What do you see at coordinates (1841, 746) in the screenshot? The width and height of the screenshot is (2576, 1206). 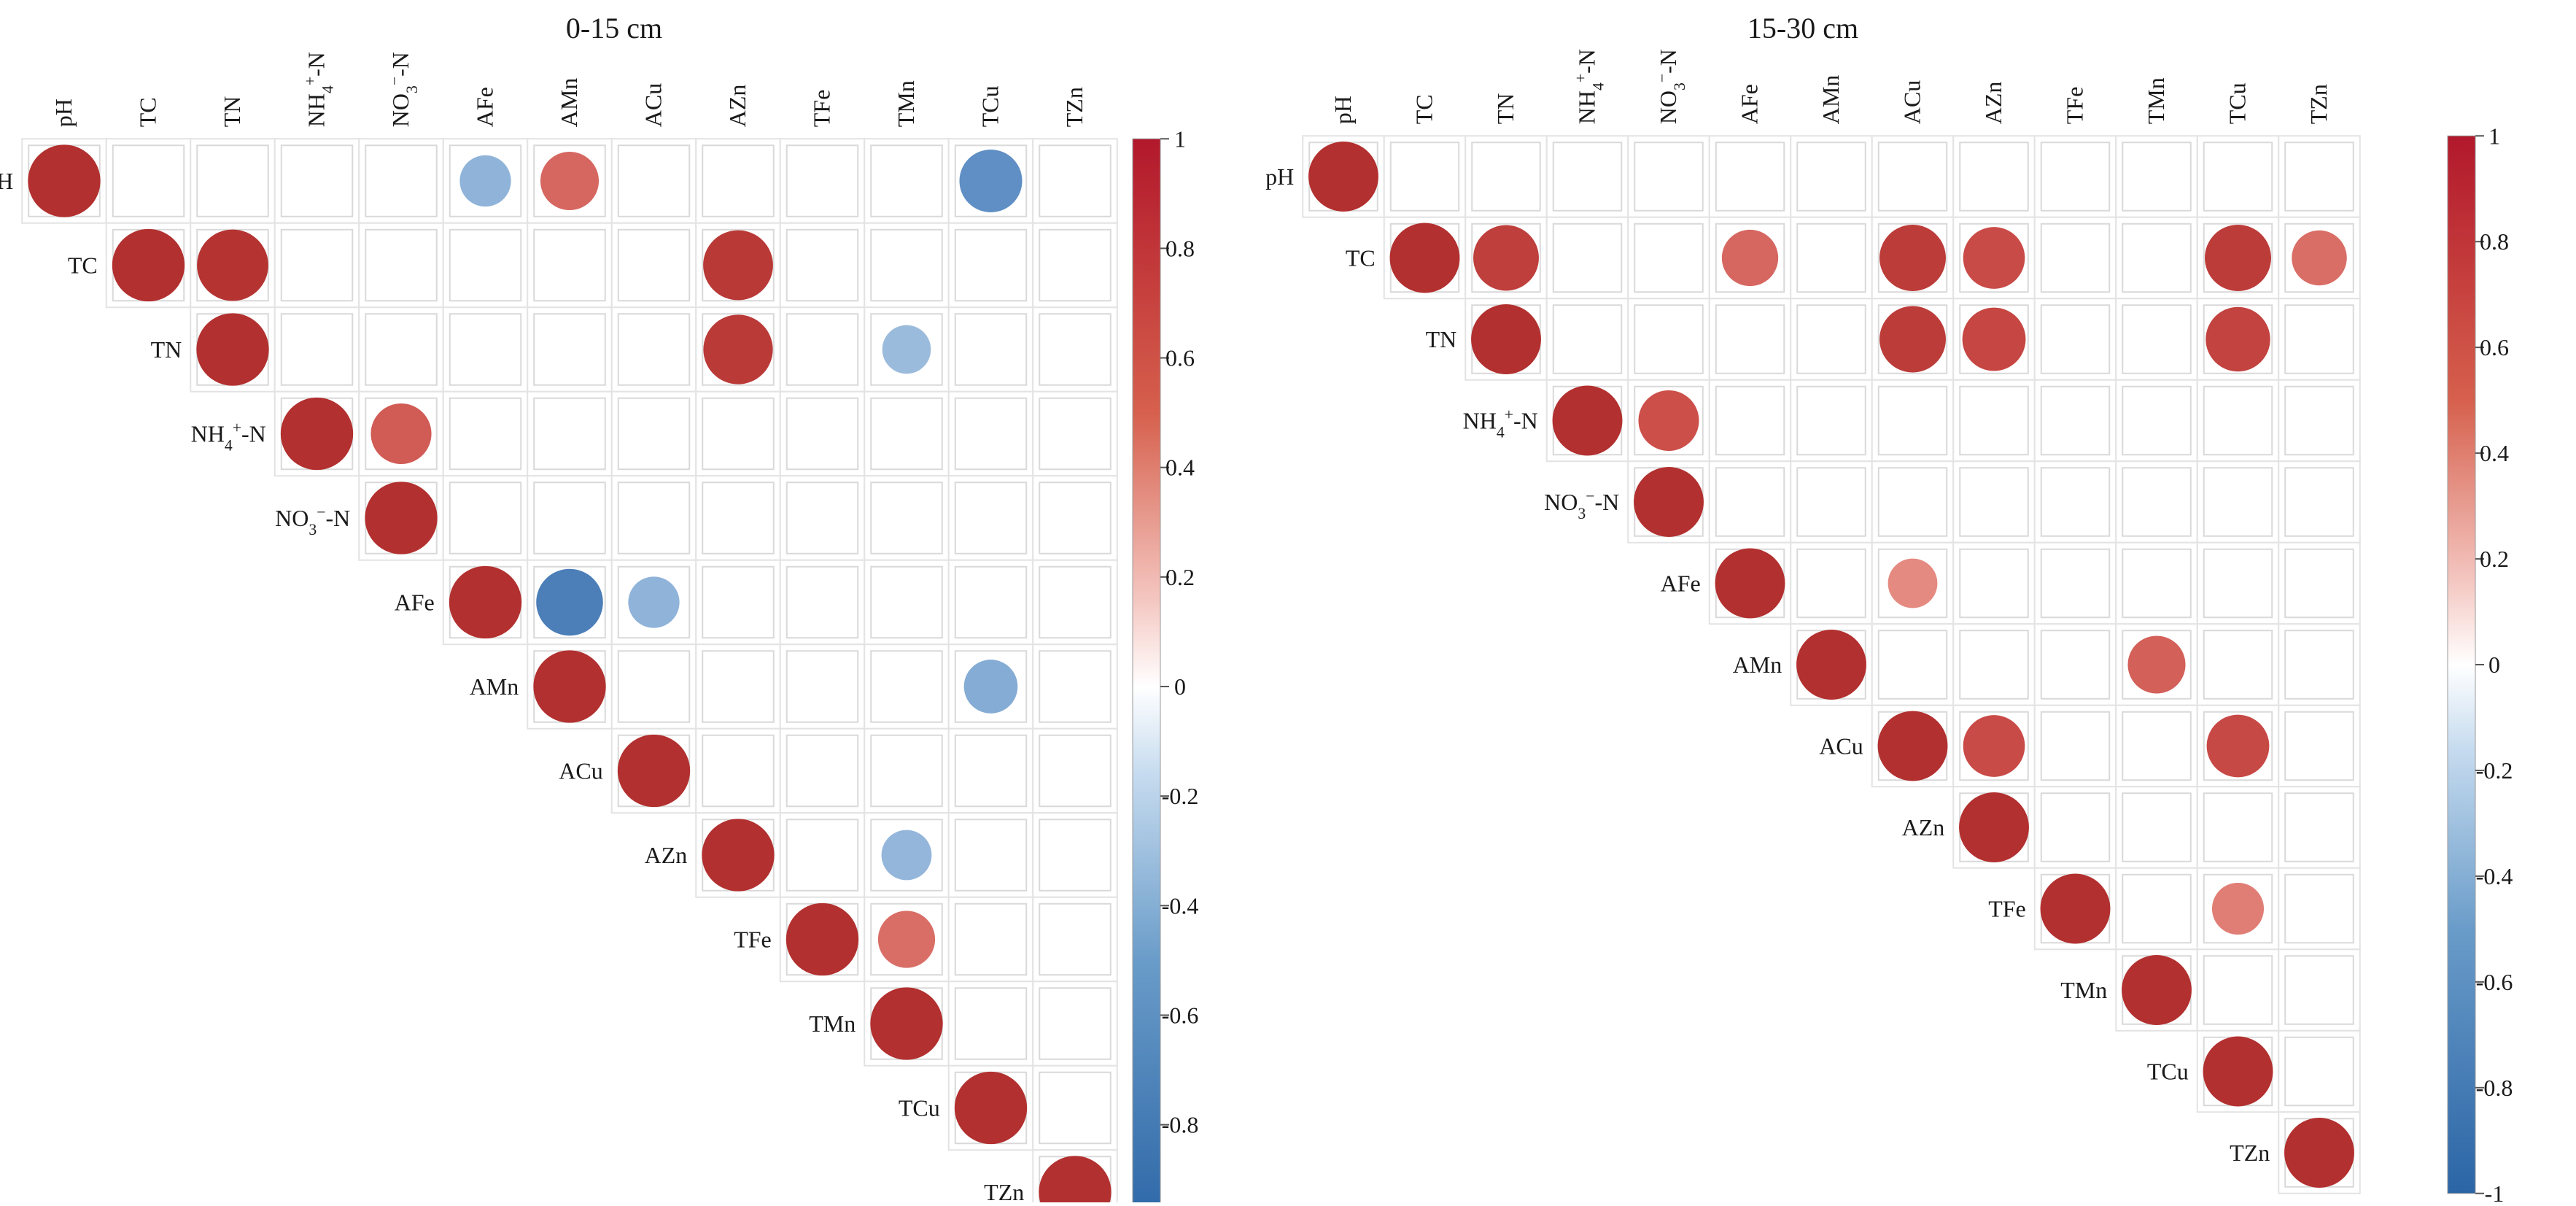 I see `row-label: ACu` at bounding box center [1841, 746].